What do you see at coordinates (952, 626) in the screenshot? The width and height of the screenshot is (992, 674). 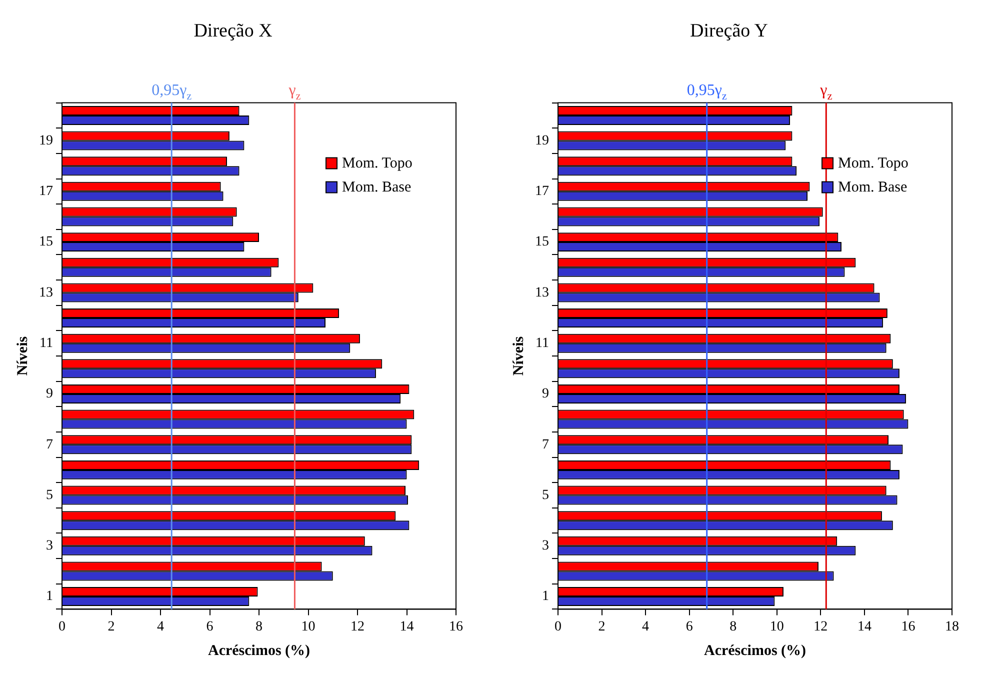 I see `x-tick-label: 18` at bounding box center [952, 626].